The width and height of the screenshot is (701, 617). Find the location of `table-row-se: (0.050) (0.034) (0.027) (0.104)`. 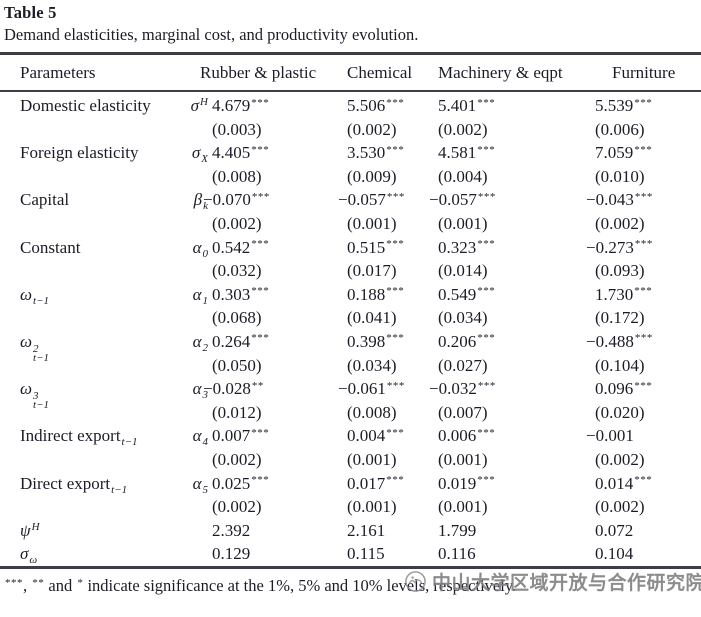

table-row-se: (0.050) (0.034) (0.027) (0.104) is located at coordinates (360, 366).